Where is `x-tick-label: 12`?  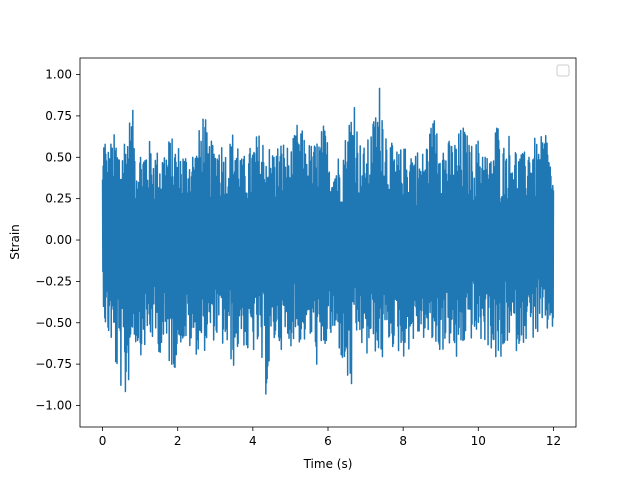
x-tick-label: 12 is located at coordinates (553, 441).